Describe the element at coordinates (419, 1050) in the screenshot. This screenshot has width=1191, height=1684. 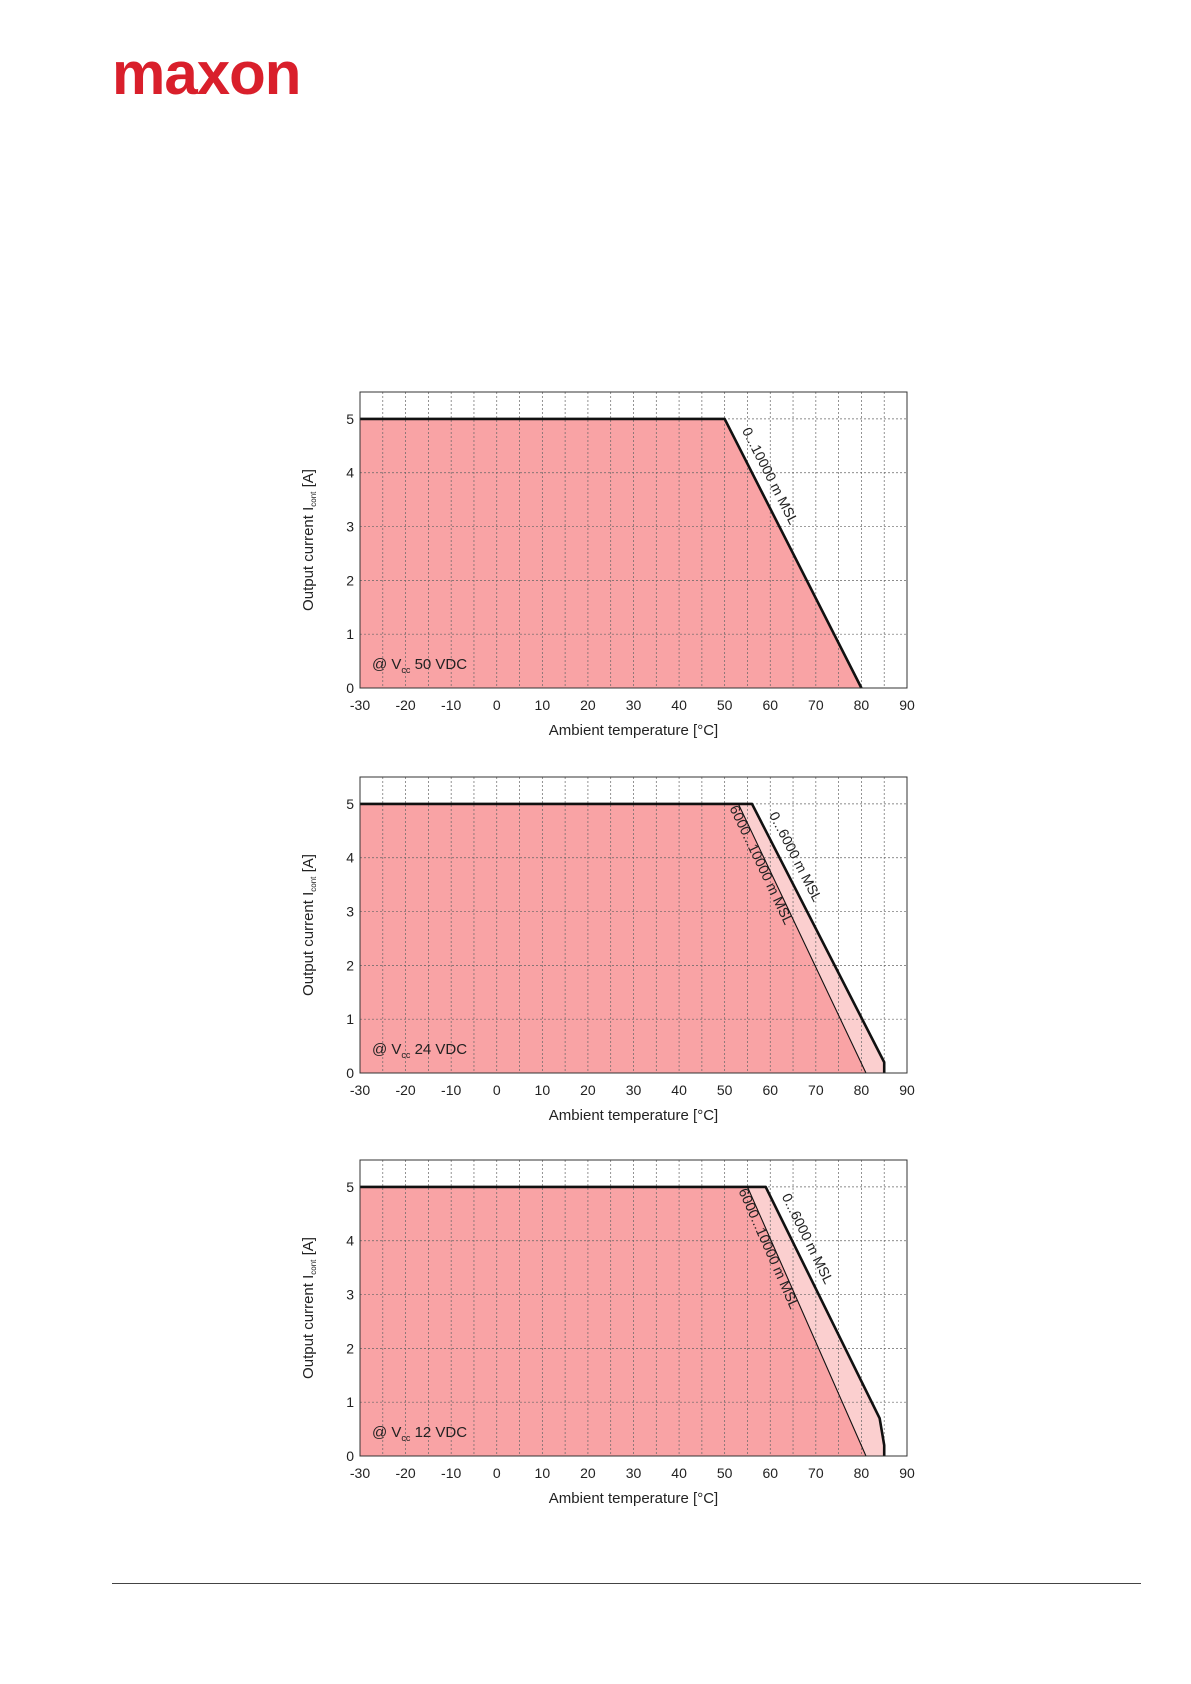
I see `supply-voltage-annotation: @ Vcc 24 VDC` at that location.